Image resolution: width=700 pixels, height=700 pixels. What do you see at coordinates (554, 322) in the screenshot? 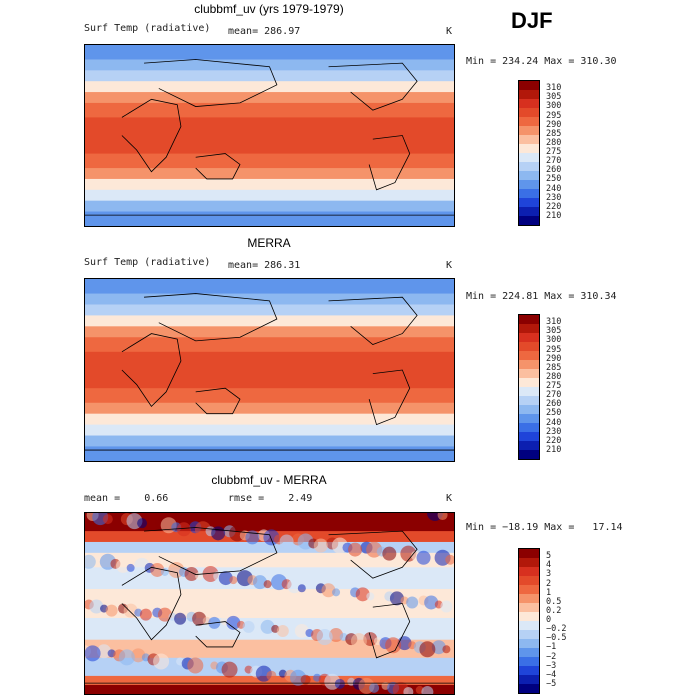
I see `colorbar-tick-label: 310` at bounding box center [554, 322].